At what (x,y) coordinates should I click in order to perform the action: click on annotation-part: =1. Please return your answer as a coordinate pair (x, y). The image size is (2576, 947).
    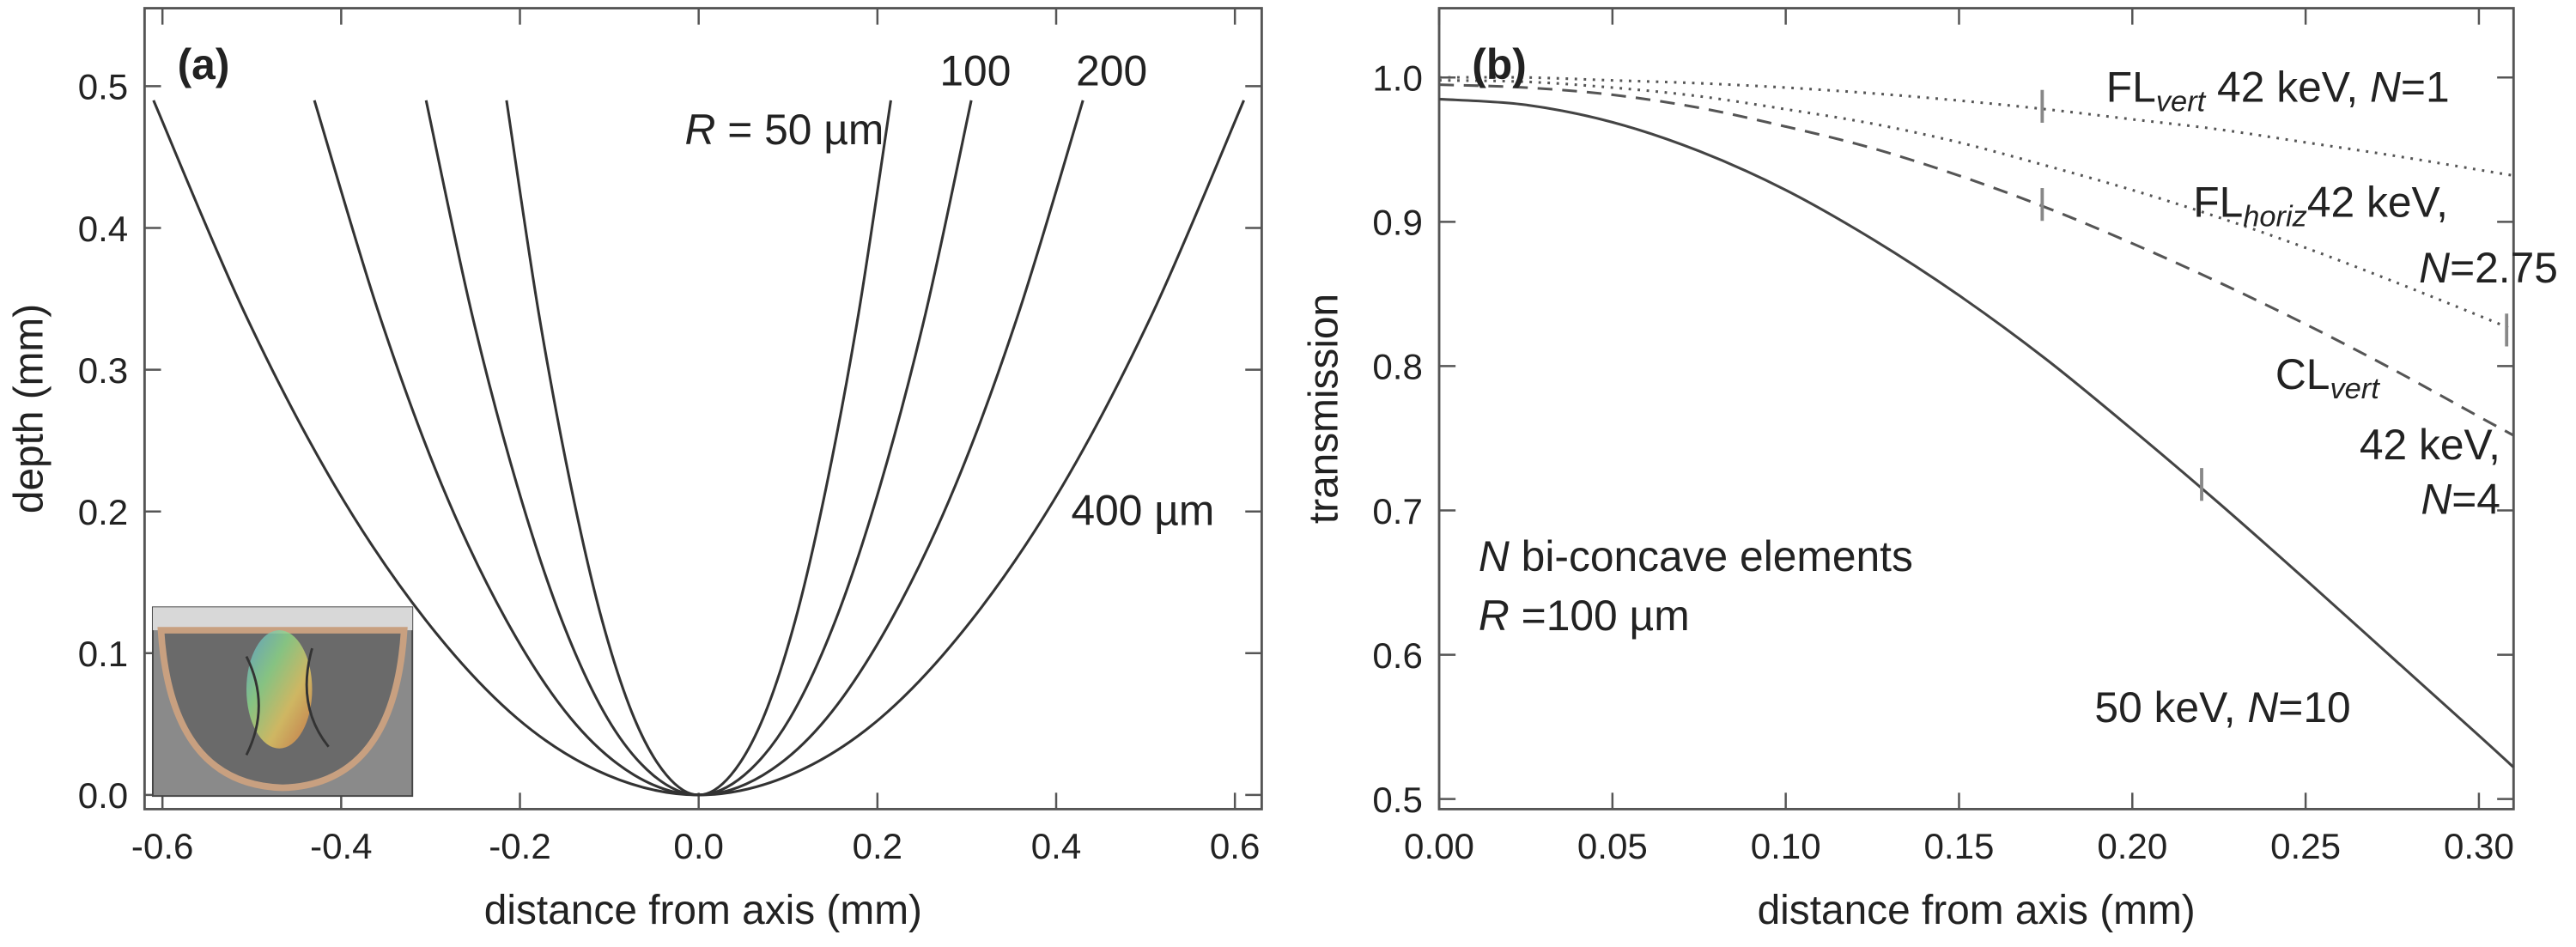
    Looking at the image, I should click on (2426, 88).